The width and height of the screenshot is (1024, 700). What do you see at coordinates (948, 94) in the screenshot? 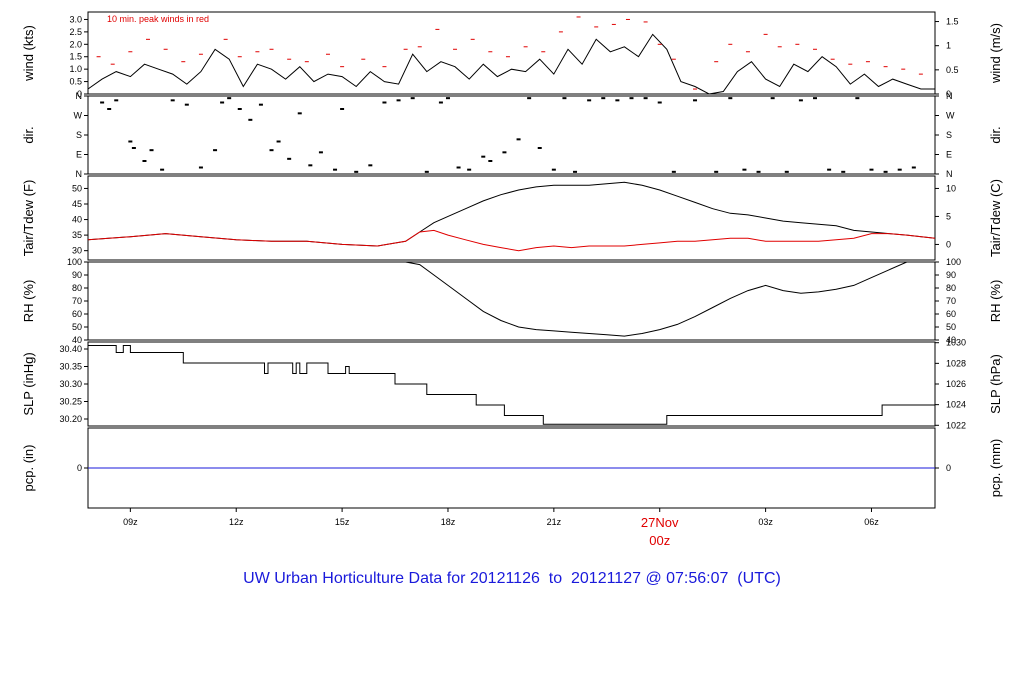
I see `wind-right-tick-label: 0` at bounding box center [948, 94].